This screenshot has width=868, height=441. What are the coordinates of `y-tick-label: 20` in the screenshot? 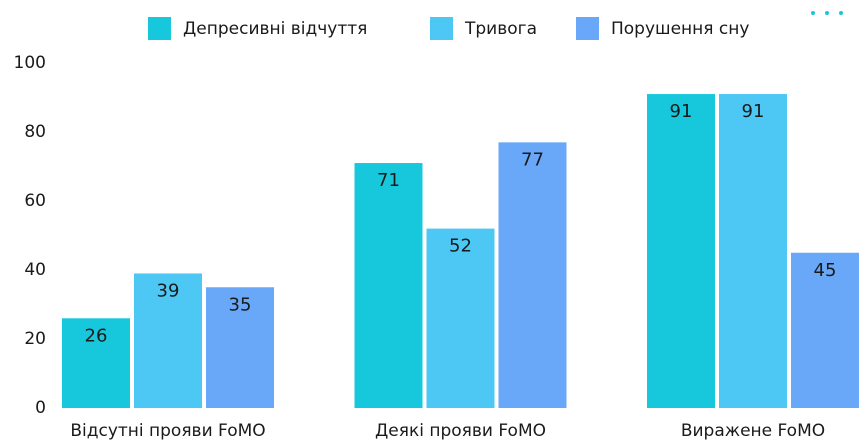 It's located at (35, 339).